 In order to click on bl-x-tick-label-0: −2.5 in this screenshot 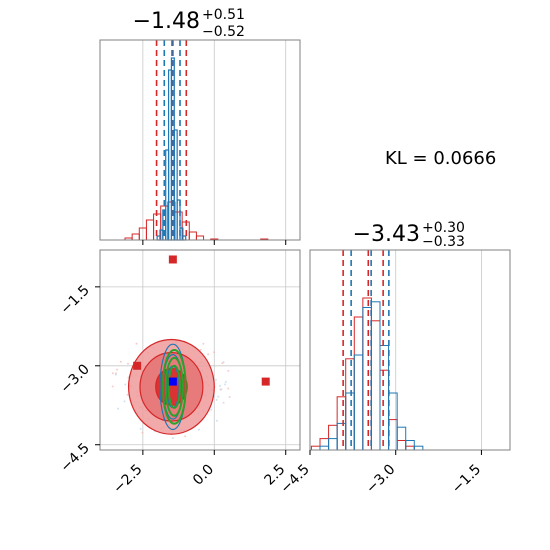, I will do `click(127, 479)`.